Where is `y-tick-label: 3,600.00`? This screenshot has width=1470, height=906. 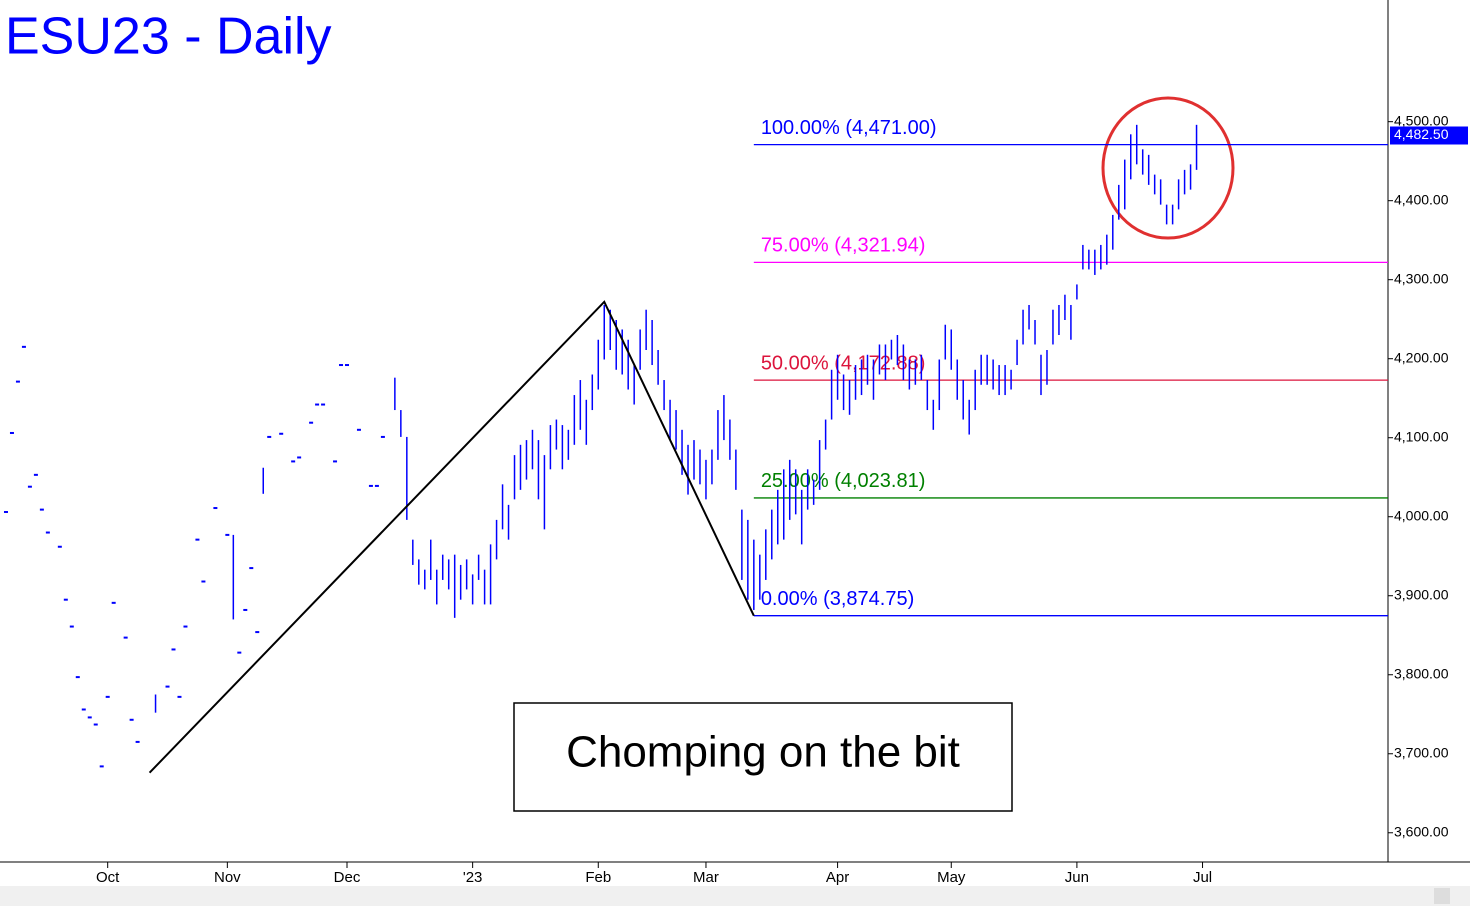
y-tick-label: 3,600.00 is located at coordinates (1421, 831).